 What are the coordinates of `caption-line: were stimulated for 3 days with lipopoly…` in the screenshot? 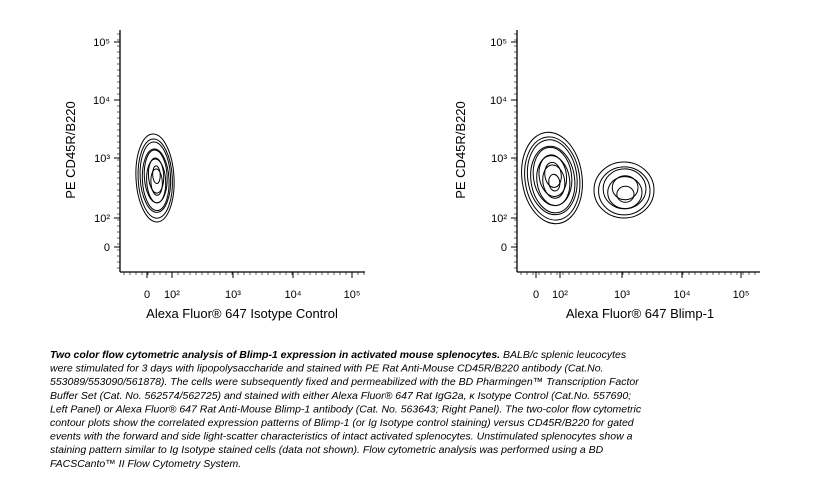 It's located at (326, 369).